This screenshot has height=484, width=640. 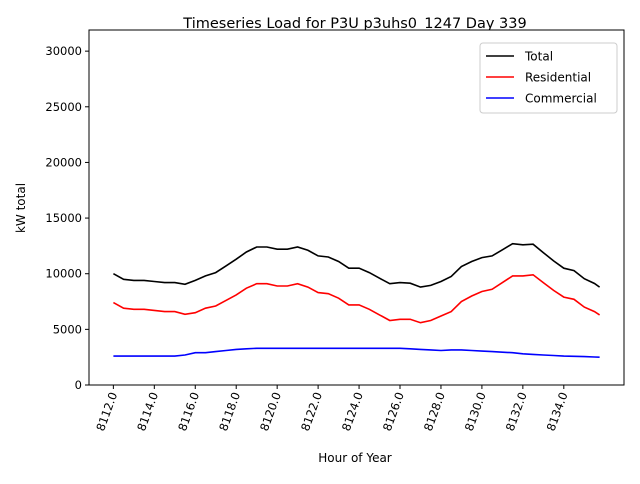 I want to click on x-axis-label: Hour of Year, so click(x=355, y=458).